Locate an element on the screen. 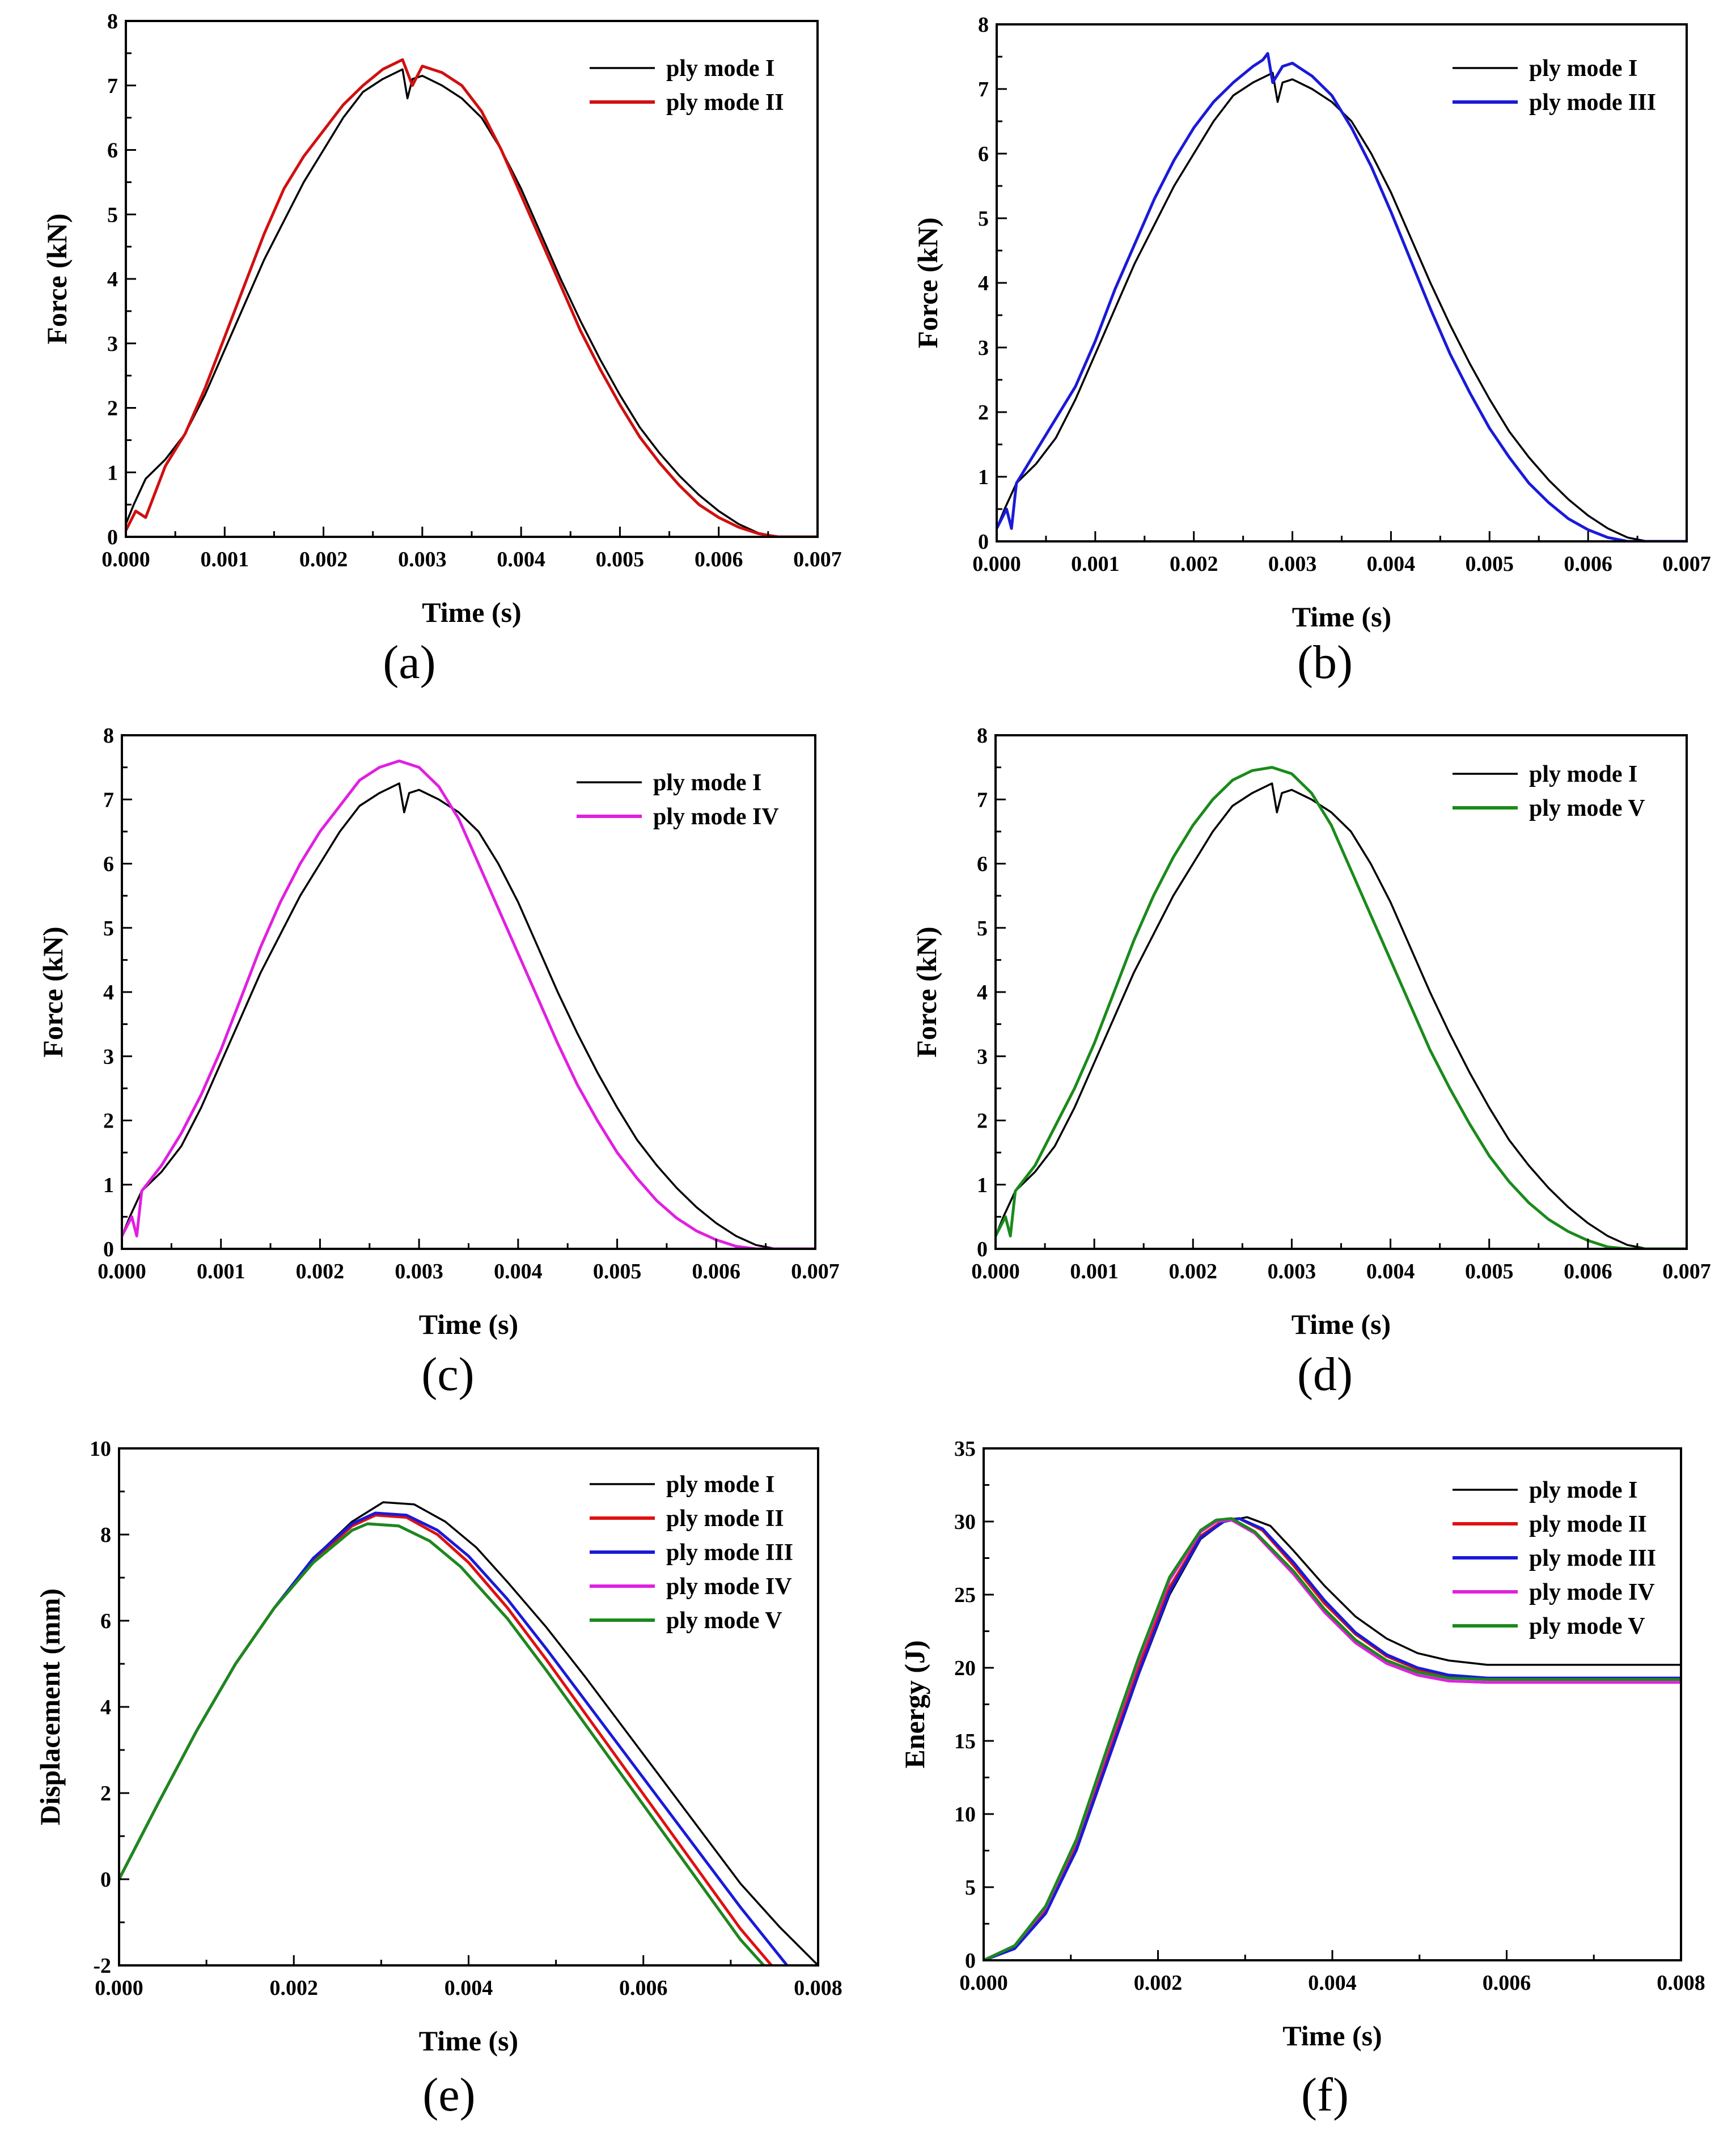 The width and height of the screenshot is (1736, 2140). panel-label: (f) is located at coordinates (1325, 2095).